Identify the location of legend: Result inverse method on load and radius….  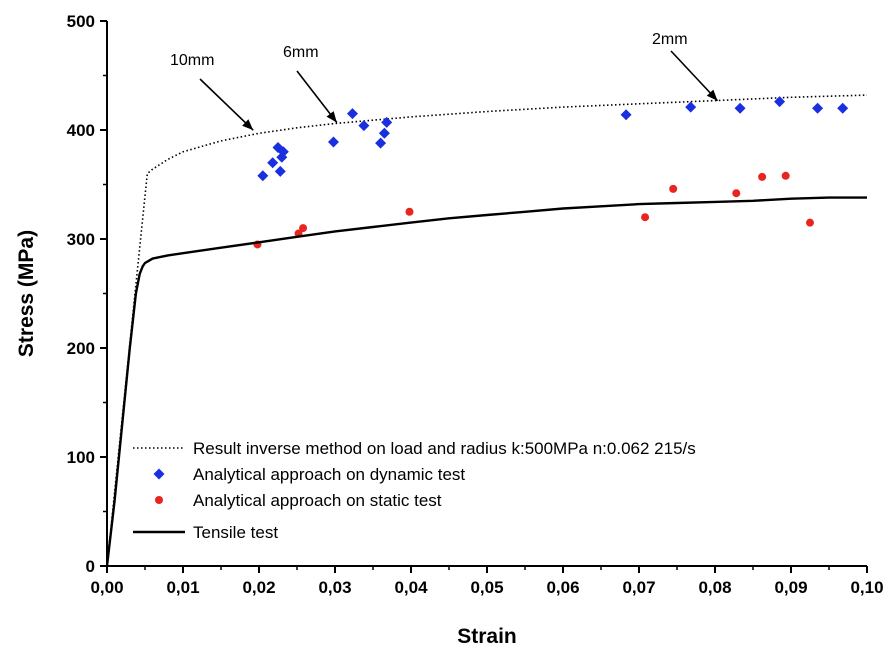
(414, 490).